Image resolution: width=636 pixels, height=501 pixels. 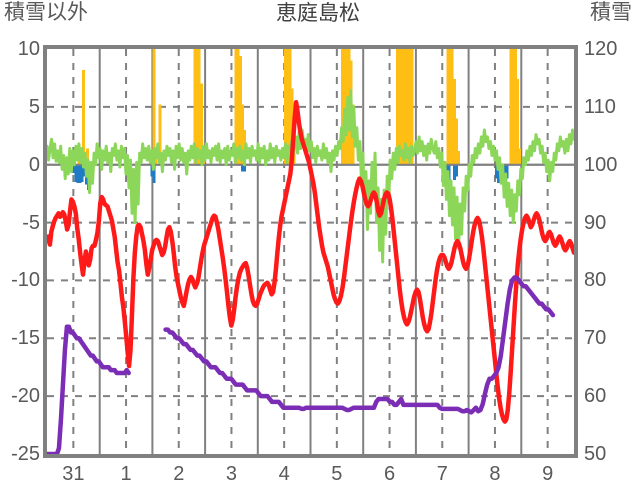 What do you see at coordinates (595, 280) in the screenshot?
I see `y-axis-right-tick: 80` at bounding box center [595, 280].